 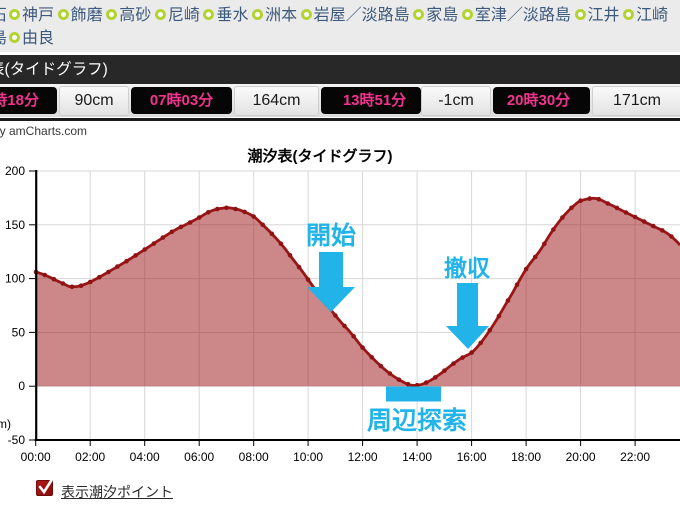 I want to click on svg-text: 周辺探索, so click(x=417, y=421).